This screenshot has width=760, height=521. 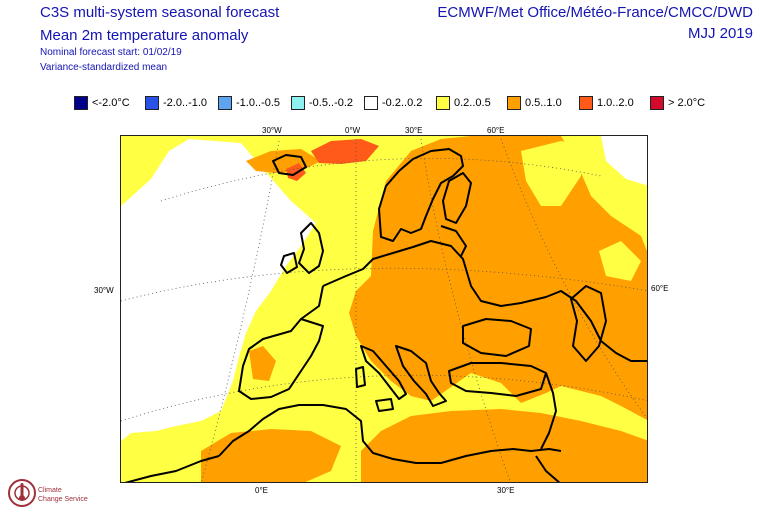 What do you see at coordinates (353, 130) in the screenshot?
I see `graticule-label-top: 0°W` at bounding box center [353, 130].